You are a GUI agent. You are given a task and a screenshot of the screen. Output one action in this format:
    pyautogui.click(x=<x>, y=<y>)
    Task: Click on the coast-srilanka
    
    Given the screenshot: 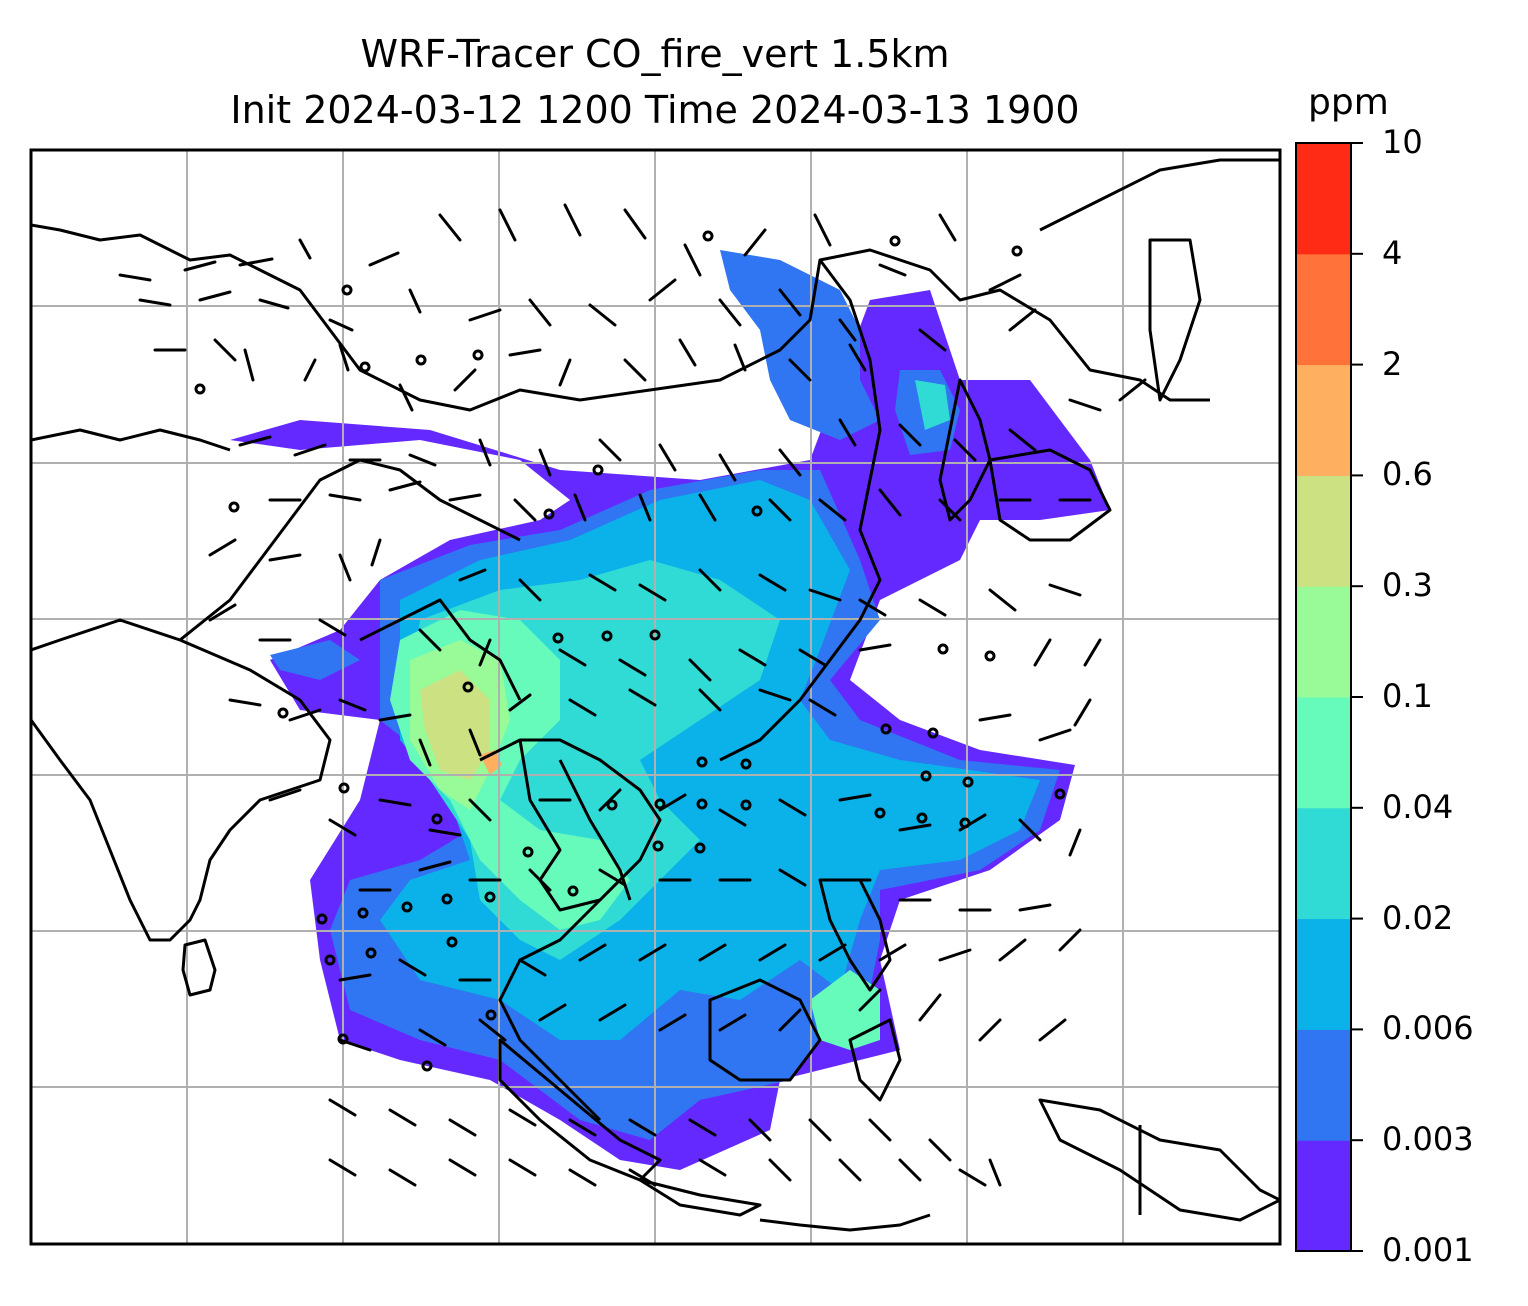 What is the action you would take?
    pyautogui.click(x=199, y=967)
    